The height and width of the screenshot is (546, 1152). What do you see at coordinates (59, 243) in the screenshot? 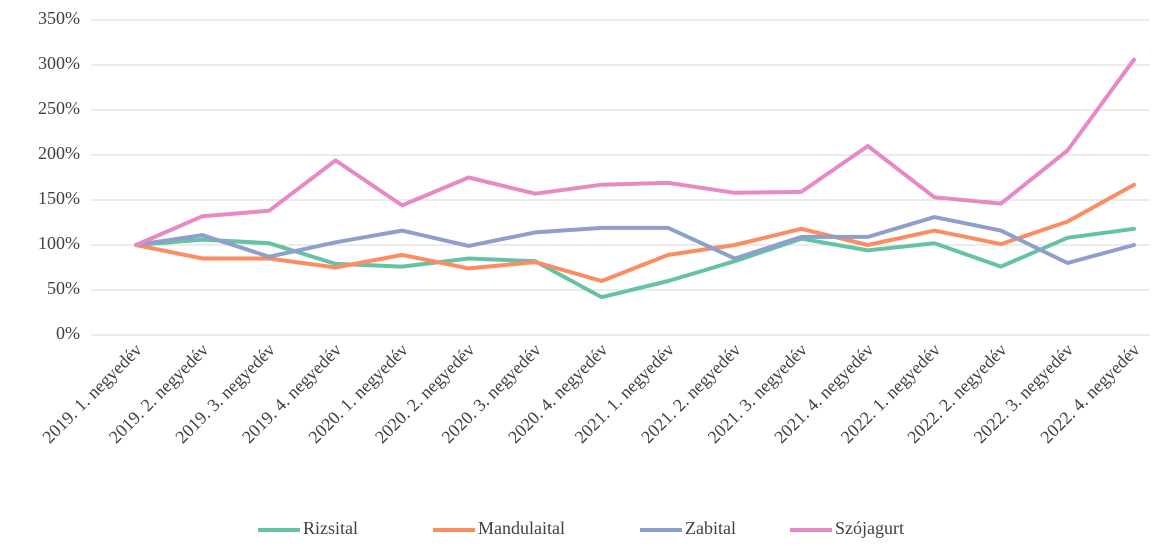
I see `y-tick-label: 100%` at bounding box center [59, 243].